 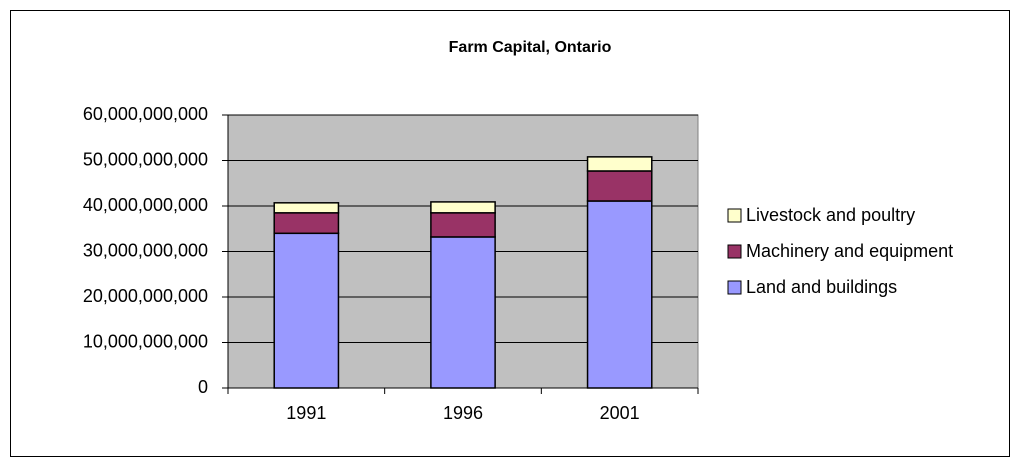 I want to click on y-tick-label: 30,000,000,000, so click(x=145, y=250).